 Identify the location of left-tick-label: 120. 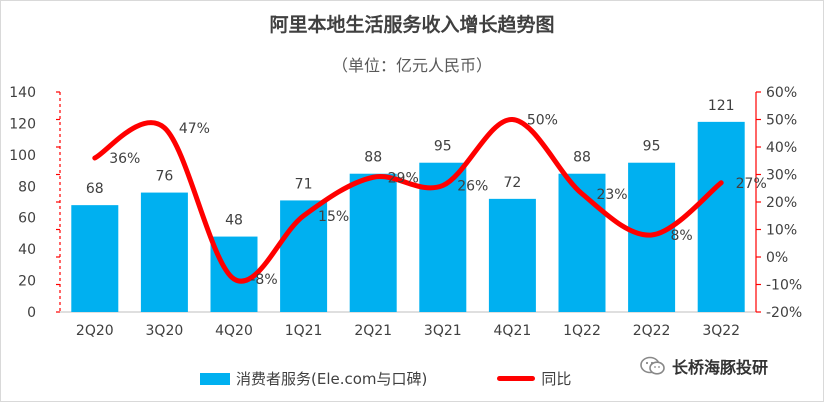
(22, 124).